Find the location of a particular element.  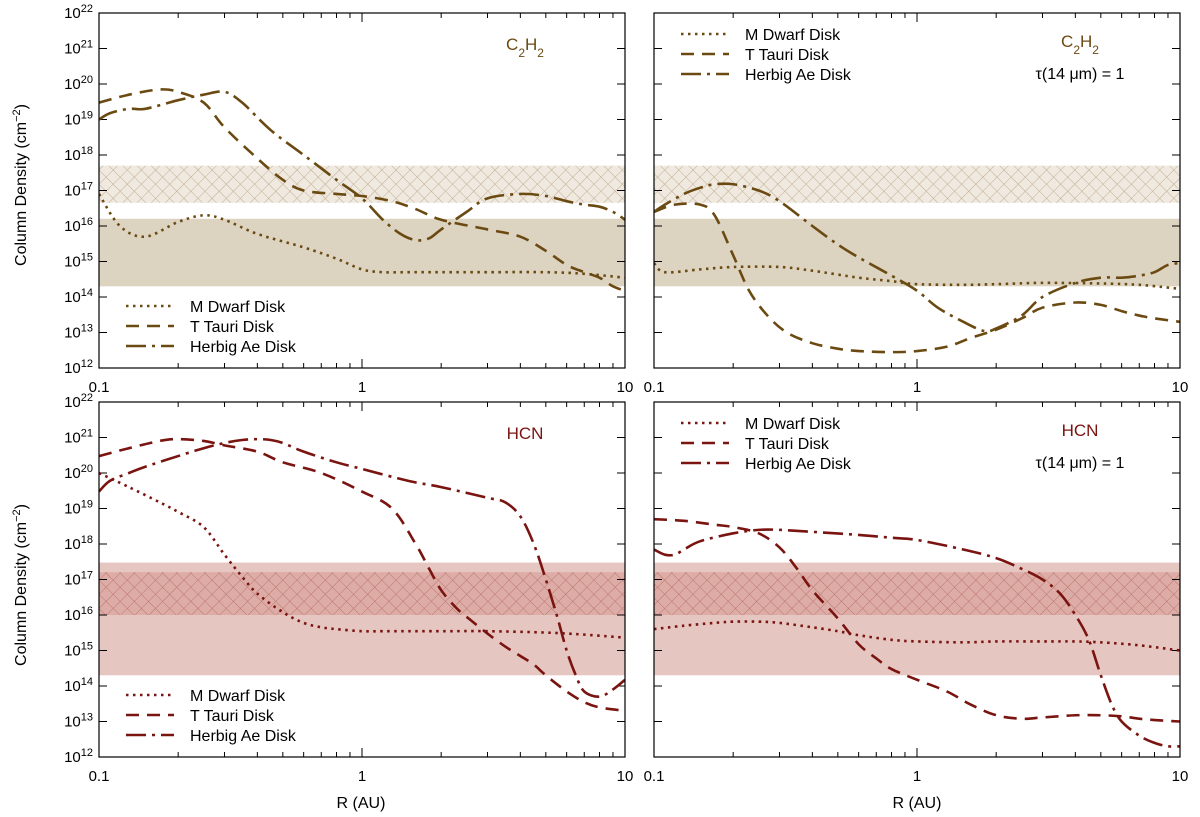

x-axis-title-right: R (AU) is located at coordinates (917, 803).